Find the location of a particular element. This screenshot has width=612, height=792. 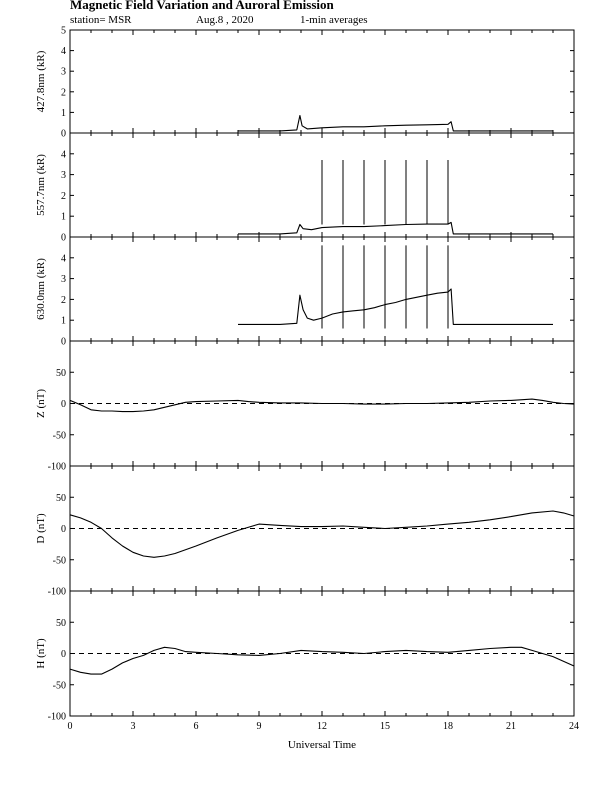

p5577-ytick-label: 1 is located at coordinates (63, 217).